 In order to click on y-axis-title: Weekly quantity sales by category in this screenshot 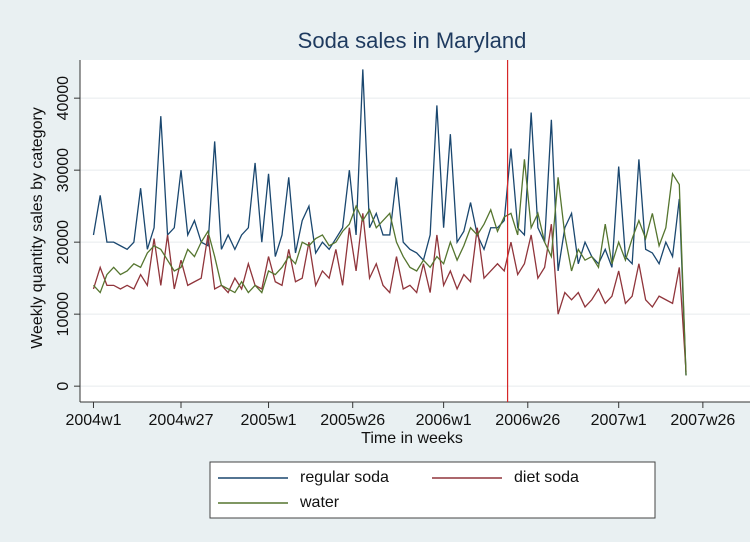, I will do `click(37, 228)`.